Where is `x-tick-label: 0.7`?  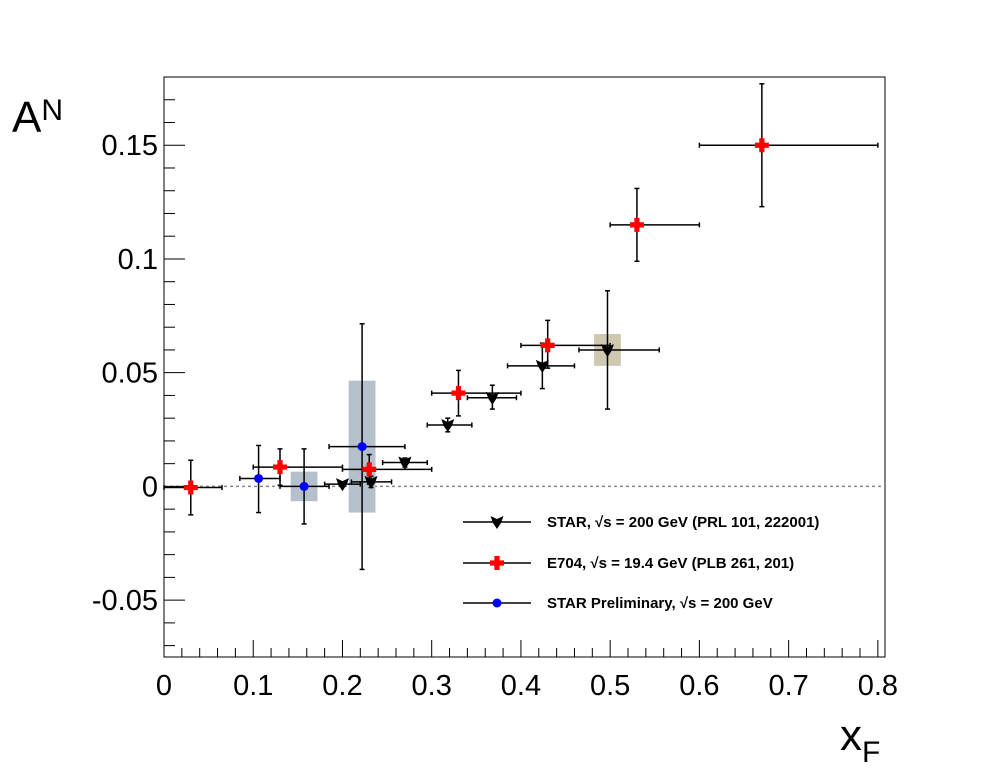
x-tick-label: 0.7 is located at coordinates (788, 686).